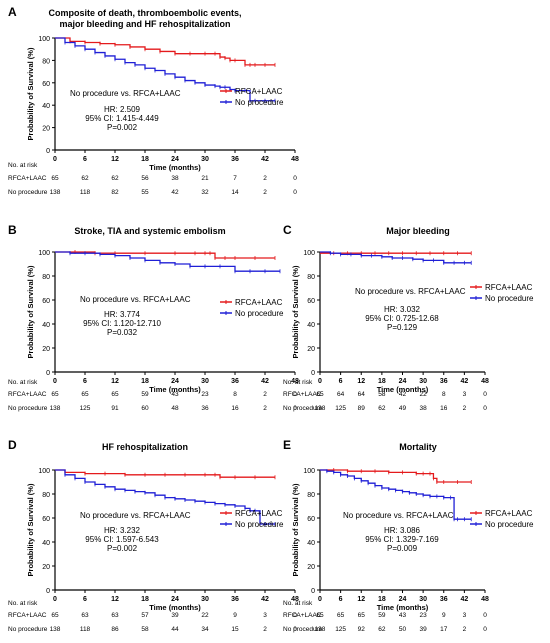 The height and width of the screenshot is (643, 550). Describe the element at coordinates (402, 318) in the screenshot. I see `stat-line: 95% CI: 0.725-12.68` at that location.